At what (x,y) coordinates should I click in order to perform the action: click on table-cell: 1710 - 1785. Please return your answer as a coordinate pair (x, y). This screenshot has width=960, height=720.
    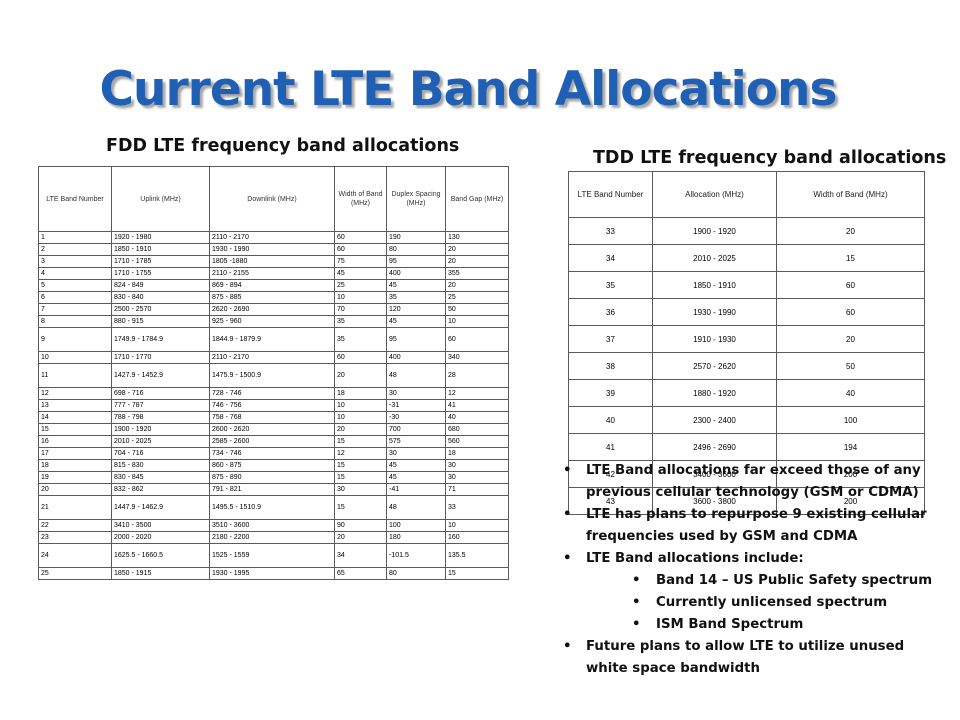
    Looking at the image, I should click on (160, 261).